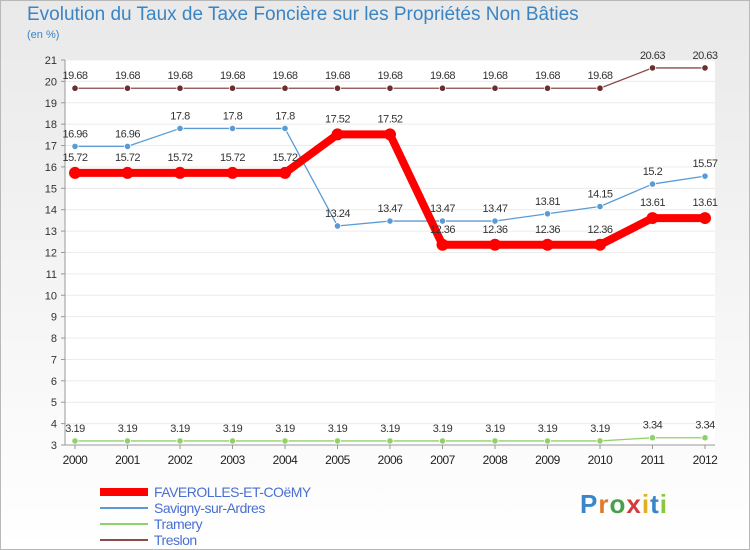  I want to click on x-tick-label: 2011, so click(653, 460).